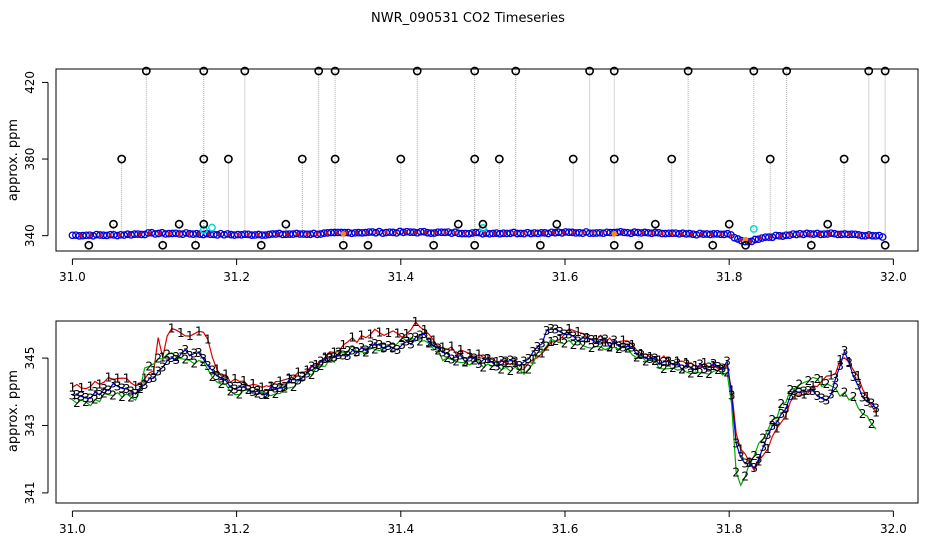 The height and width of the screenshot is (540, 936). I want to click on bottom-x-tick-label: 31.6, so click(565, 529).